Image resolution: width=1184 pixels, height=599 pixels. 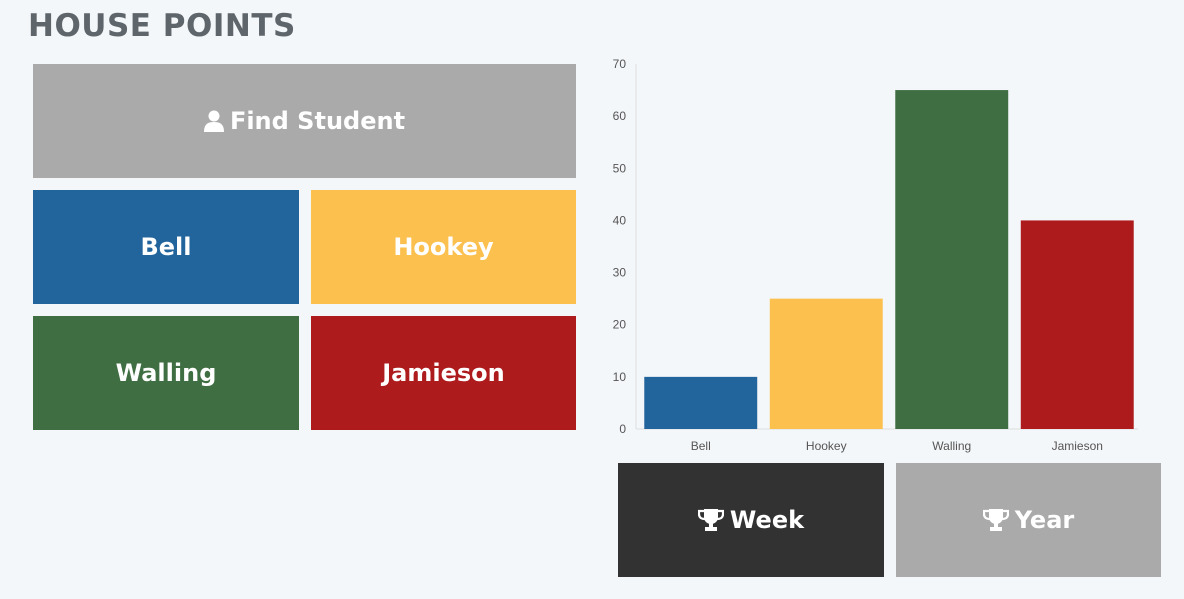 What do you see at coordinates (826, 446) in the screenshot?
I see `x-tick-label: Hookey` at bounding box center [826, 446].